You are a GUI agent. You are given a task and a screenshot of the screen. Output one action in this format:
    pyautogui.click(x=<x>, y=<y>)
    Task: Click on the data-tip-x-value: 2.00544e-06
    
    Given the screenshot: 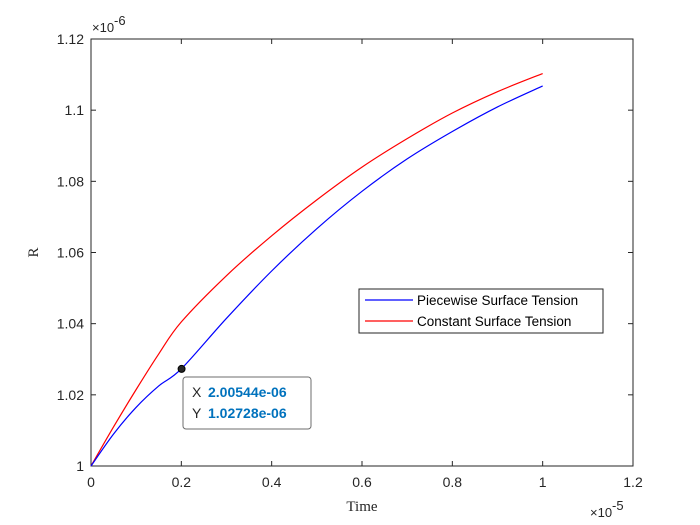 What is the action you would take?
    pyautogui.click(x=247, y=392)
    